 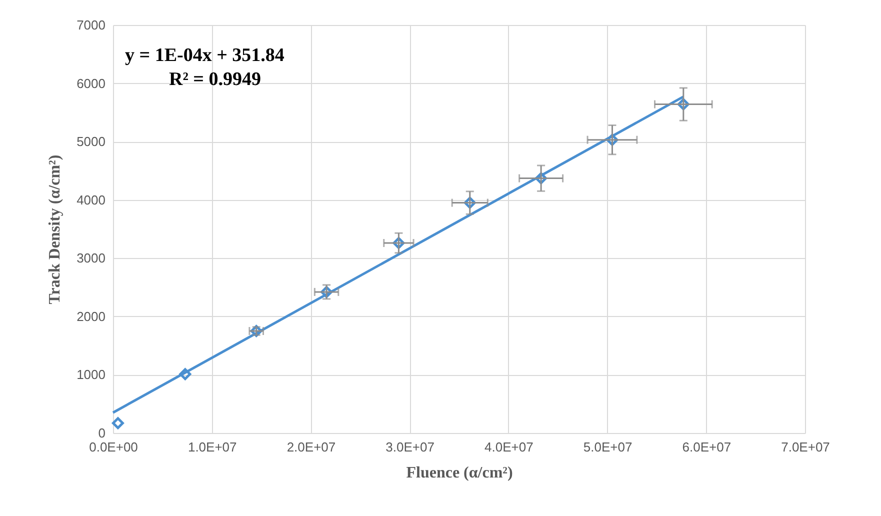 What do you see at coordinates (205, 55) in the screenshot?
I see `annotation: y = 1E-04x + 351.84` at bounding box center [205, 55].